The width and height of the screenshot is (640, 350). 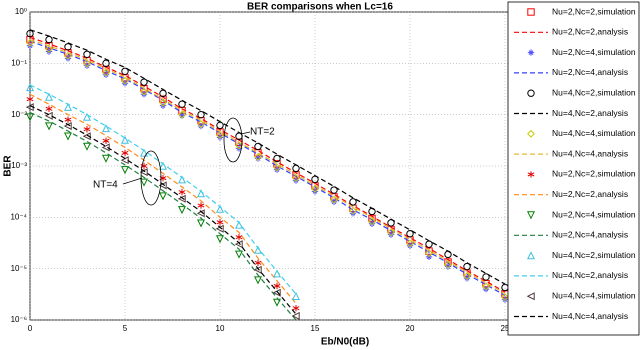 What do you see at coordinates (590, 32) in the screenshot?
I see `legend-label: Nu=2,Nc=2,analysis` at bounding box center [590, 32].